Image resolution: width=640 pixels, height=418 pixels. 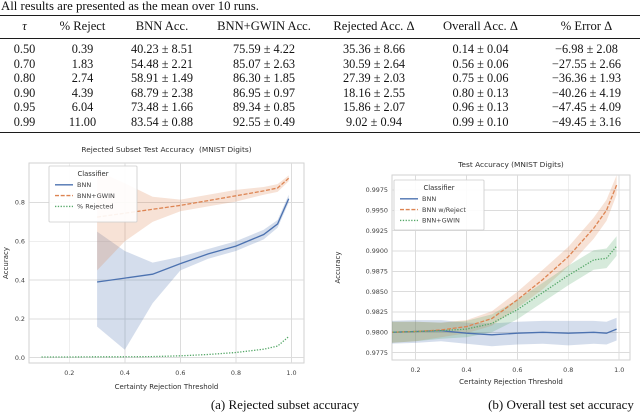 I want to click on caption-right: (b) Overall test set accuracy, so click(x=561, y=404).